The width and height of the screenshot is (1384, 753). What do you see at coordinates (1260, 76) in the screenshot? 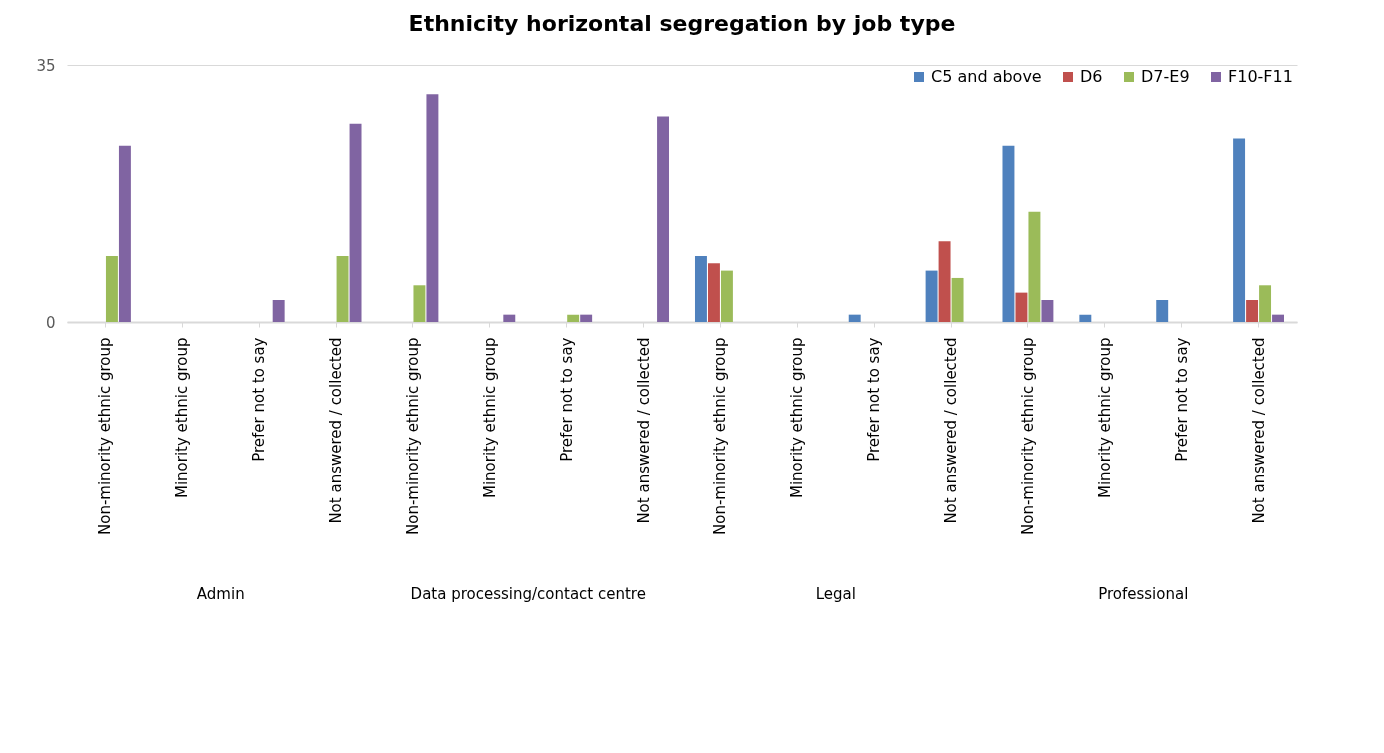
I see `legend-label: F10-F11` at bounding box center [1260, 76].